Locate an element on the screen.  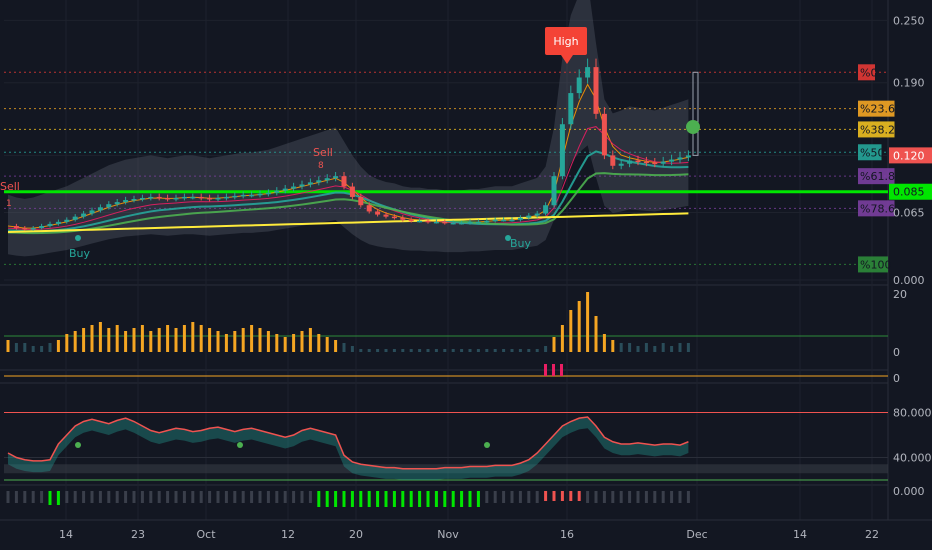
time-axis-tick: Nov is located at coordinates (448, 534).